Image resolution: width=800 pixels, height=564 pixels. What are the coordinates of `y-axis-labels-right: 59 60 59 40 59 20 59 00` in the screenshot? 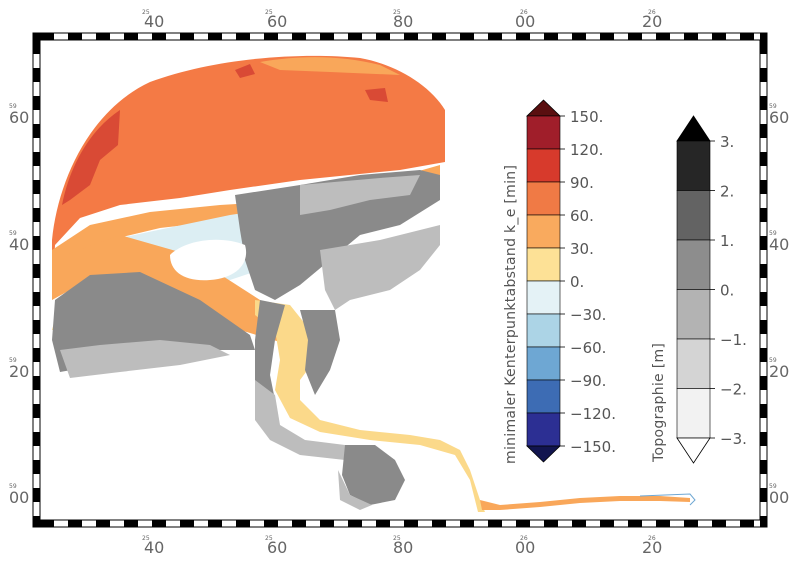 It's located at (779, 305).